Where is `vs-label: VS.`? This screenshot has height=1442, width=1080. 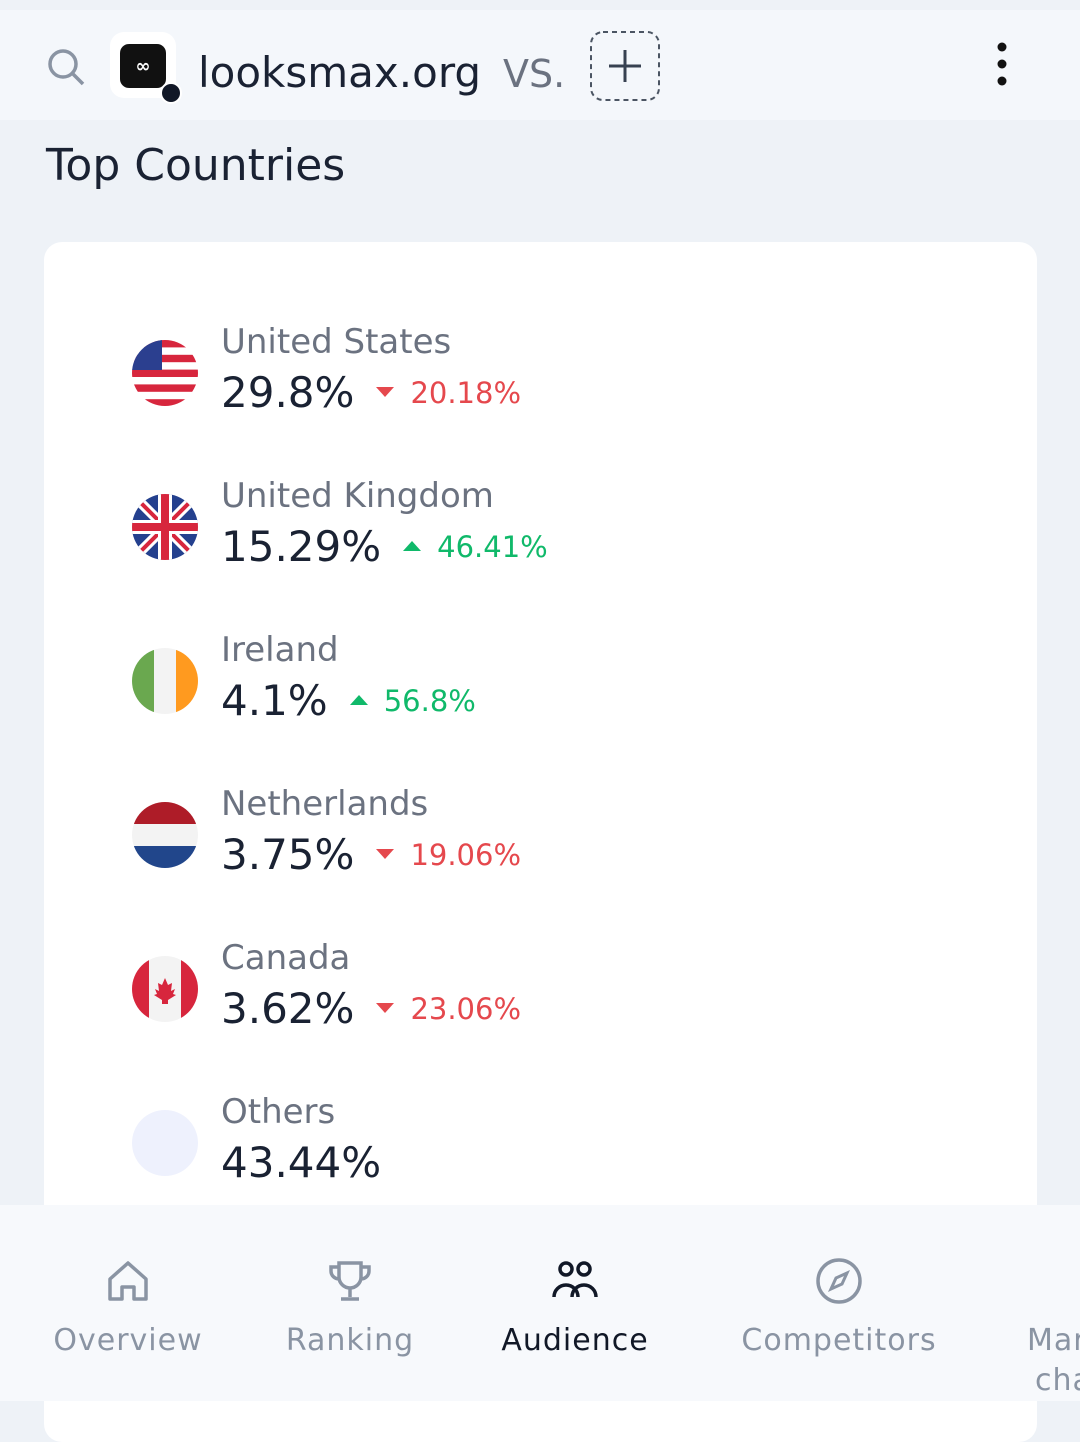
vs-label: VS. is located at coordinates (534, 74).